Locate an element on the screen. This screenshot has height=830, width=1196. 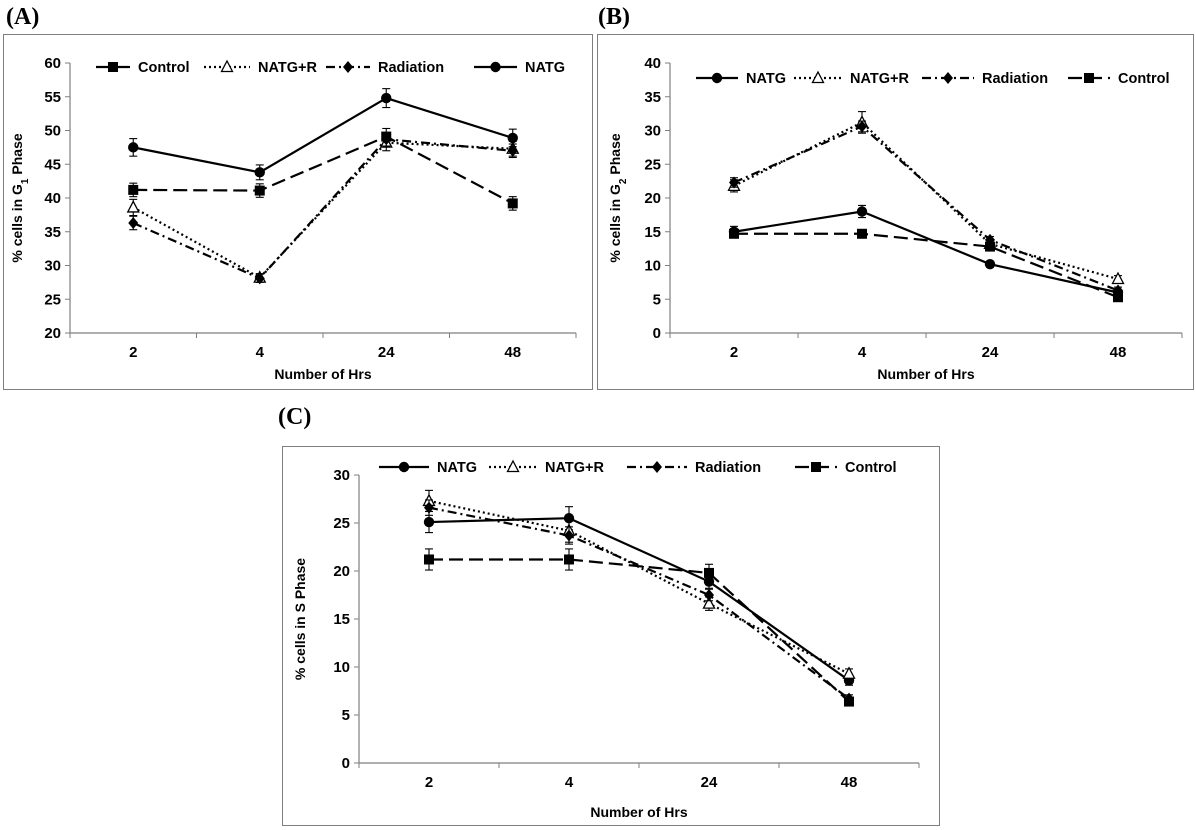
panel-label-c: (C) is located at coordinates (295, 417).